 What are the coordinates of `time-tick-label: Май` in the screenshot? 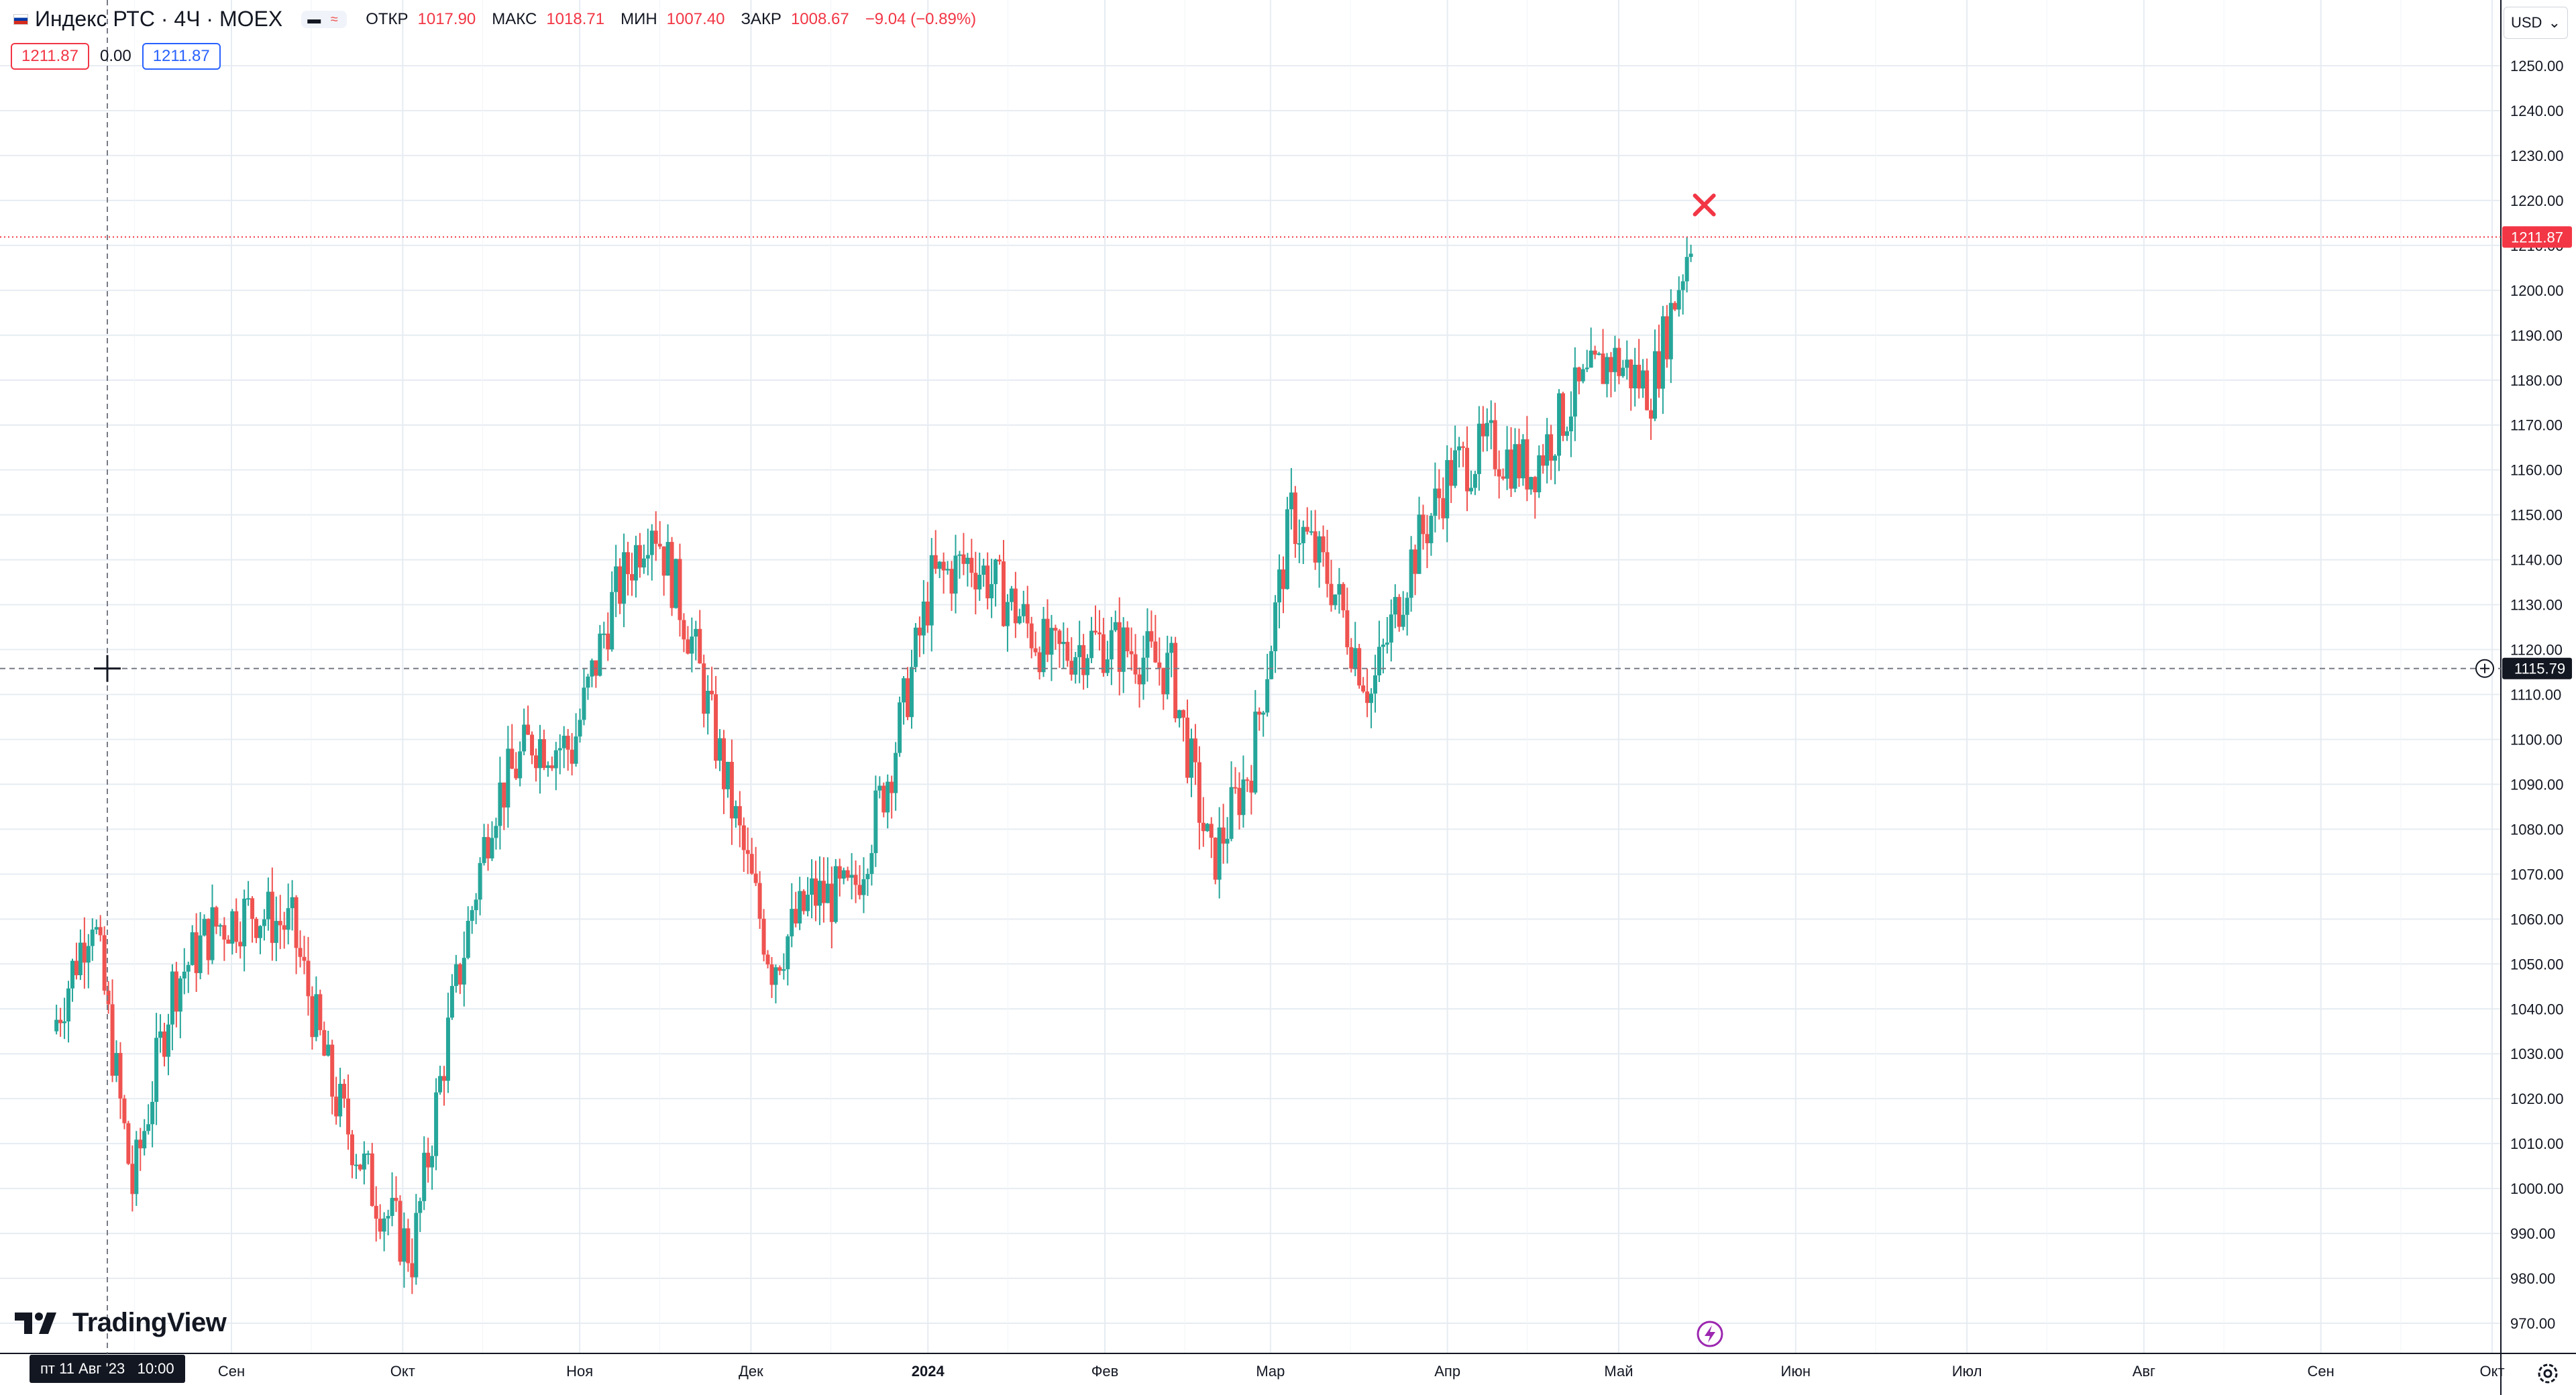 It's located at (1618, 1371).